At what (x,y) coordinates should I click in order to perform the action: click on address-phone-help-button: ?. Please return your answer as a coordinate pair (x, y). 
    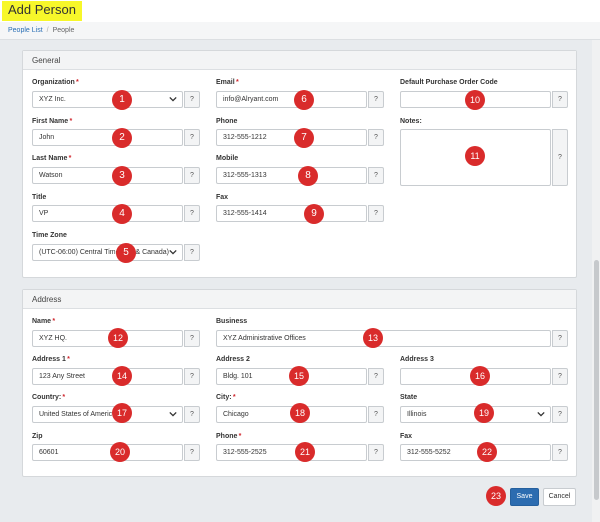
    Looking at the image, I should click on (376, 452).